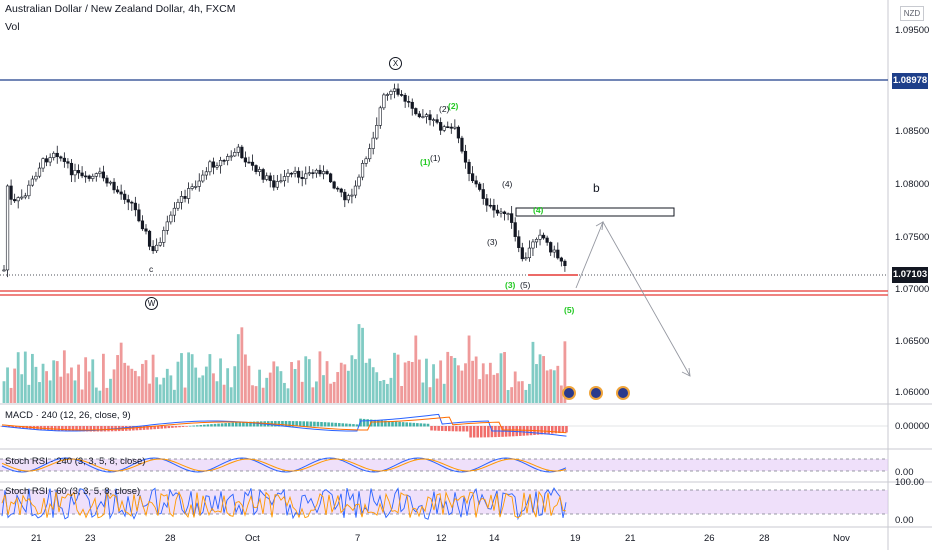 The height and width of the screenshot is (550, 932). I want to click on macd-legend: MACD · 240 (12, 26, close, 9), so click(68, 415).